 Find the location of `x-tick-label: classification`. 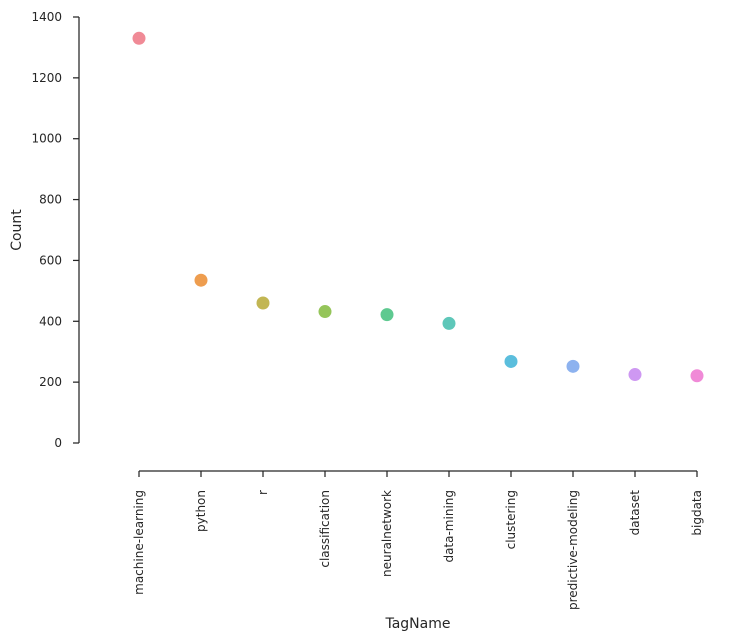

x-tick-label: classification is located at coordinates (325, 529).